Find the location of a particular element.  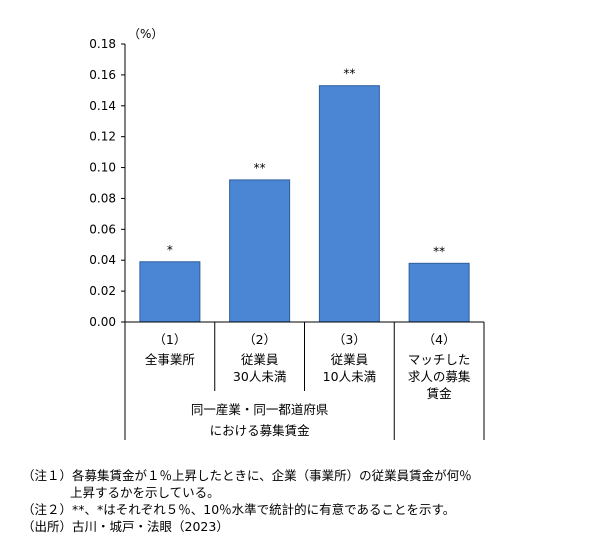

category-dividers is located at coordinates (304, 380).